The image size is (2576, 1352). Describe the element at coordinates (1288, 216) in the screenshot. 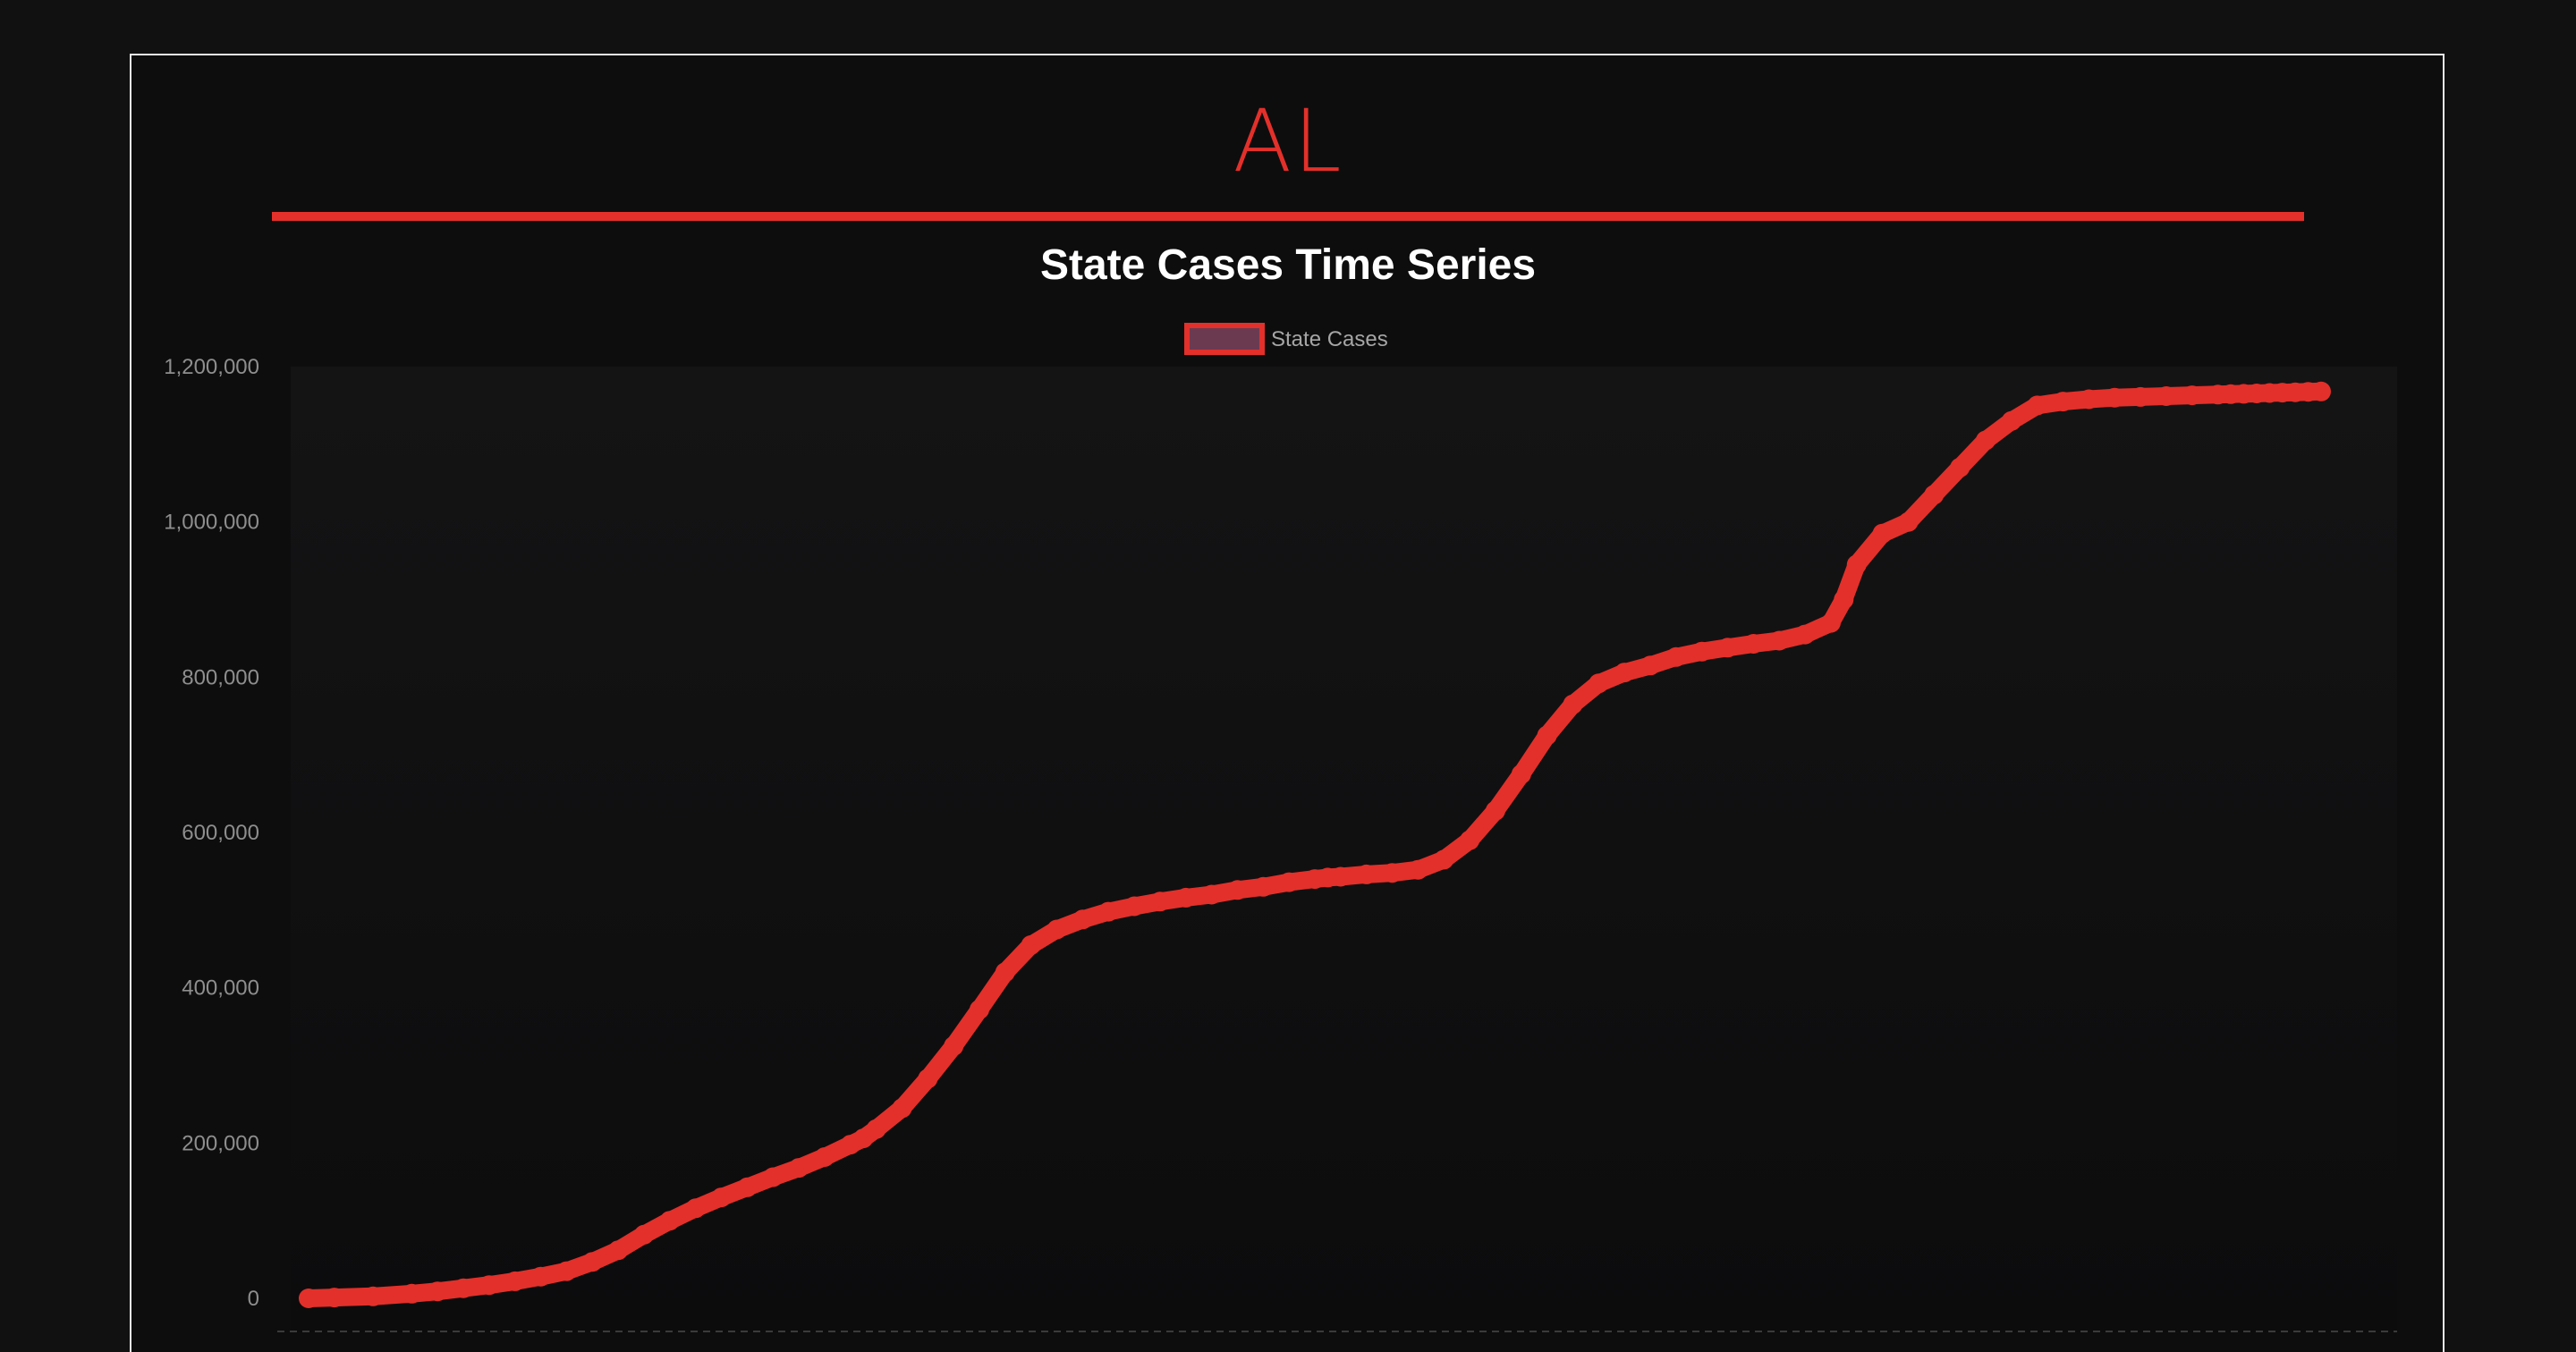

I see `title-underline` at that location.